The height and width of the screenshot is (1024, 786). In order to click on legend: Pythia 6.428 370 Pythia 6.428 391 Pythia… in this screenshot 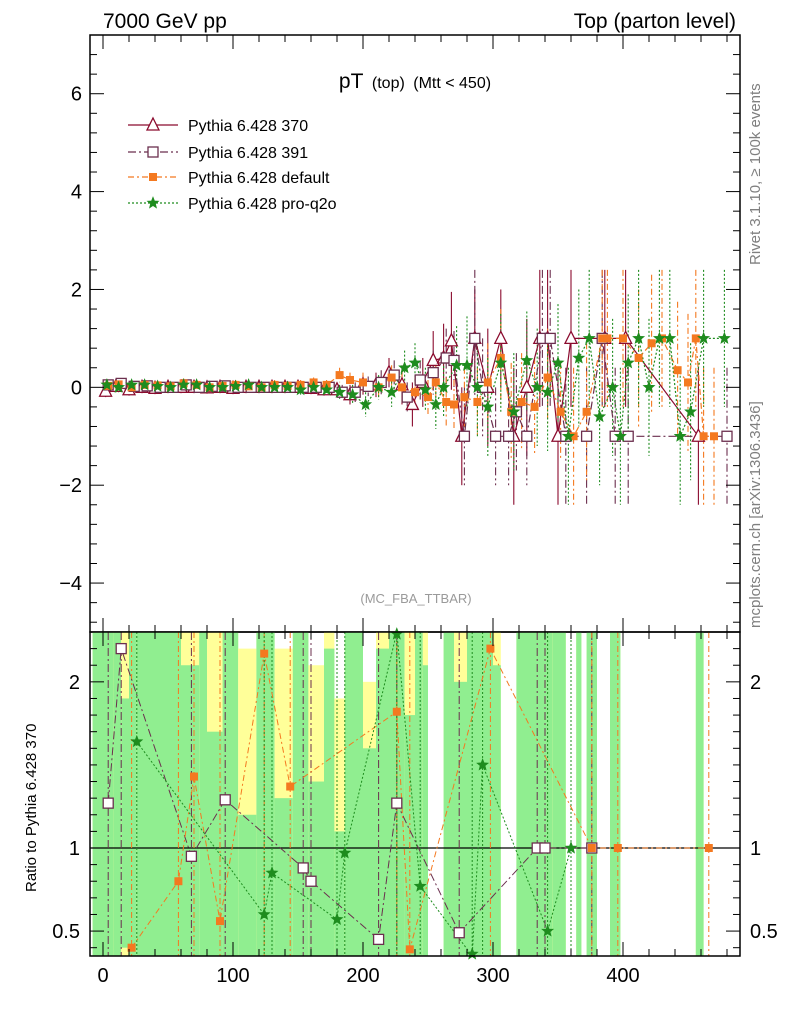, I will do `click(232, 164)`.